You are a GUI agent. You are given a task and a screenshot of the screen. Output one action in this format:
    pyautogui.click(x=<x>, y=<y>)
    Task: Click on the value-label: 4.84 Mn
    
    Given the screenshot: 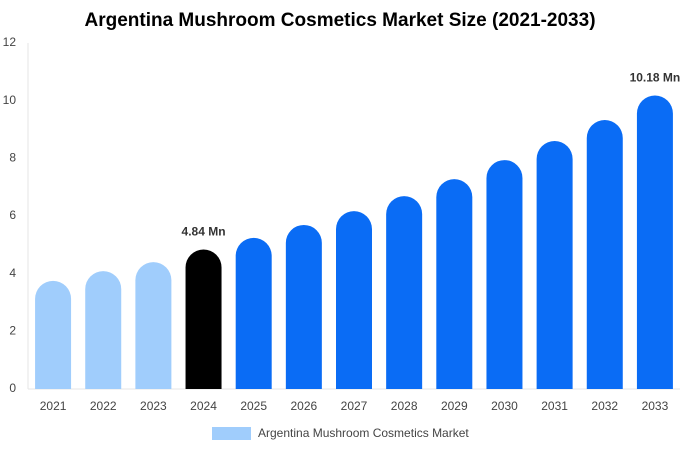 What is the action you would take?
    pyautogui.click(x=204, y=232)
    